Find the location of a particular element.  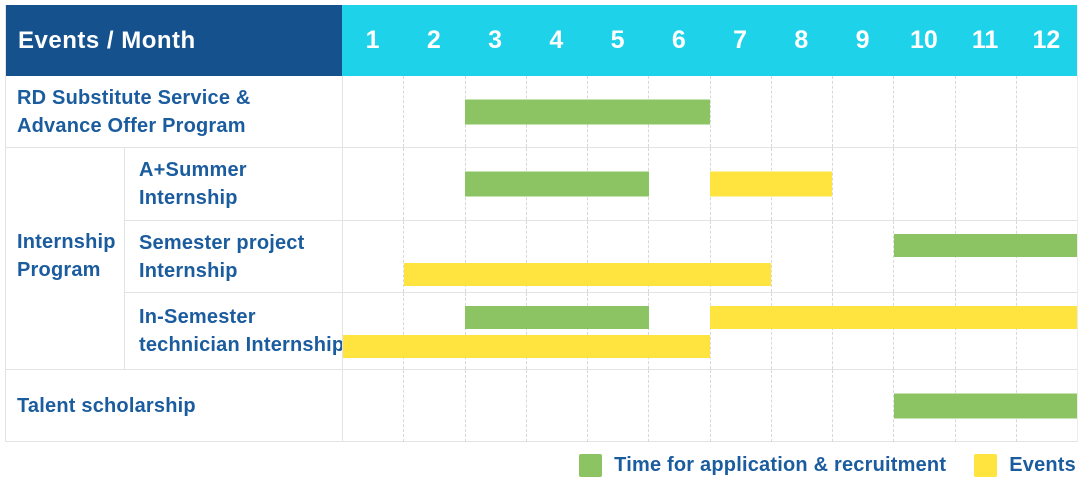

gantt-row: A+Summer Internship is located at coordinates (541, 183).